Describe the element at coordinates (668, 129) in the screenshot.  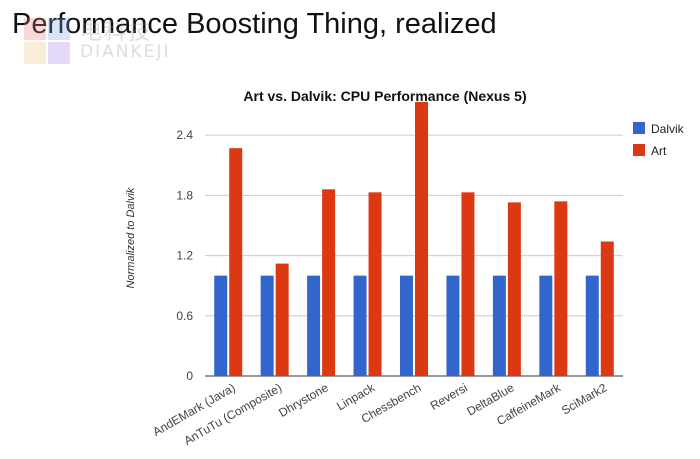
I see `legend-label-dalvik: Dalvik` at that location.